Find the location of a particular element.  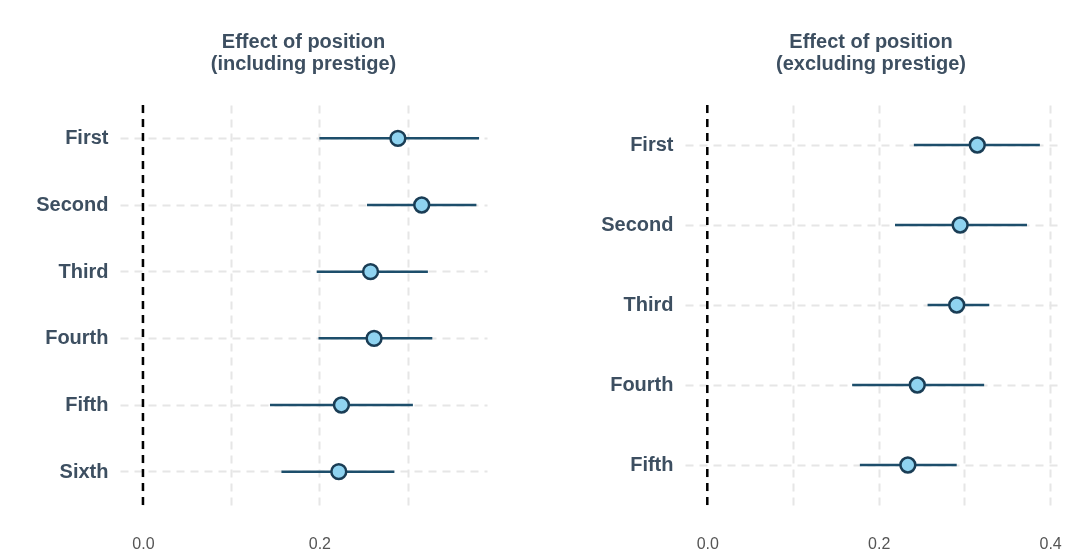

y-tick-label: Sixth is located at coordinates (84, 470).